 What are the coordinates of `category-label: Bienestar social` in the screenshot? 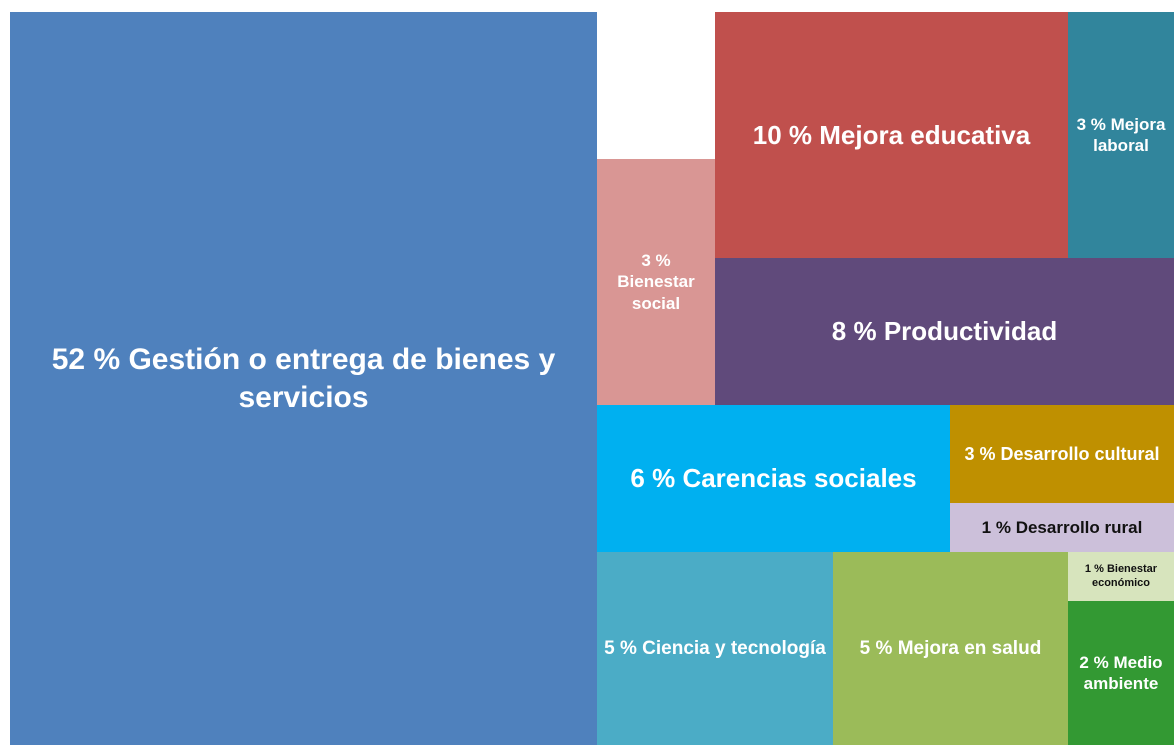 It's located at (656, 292).